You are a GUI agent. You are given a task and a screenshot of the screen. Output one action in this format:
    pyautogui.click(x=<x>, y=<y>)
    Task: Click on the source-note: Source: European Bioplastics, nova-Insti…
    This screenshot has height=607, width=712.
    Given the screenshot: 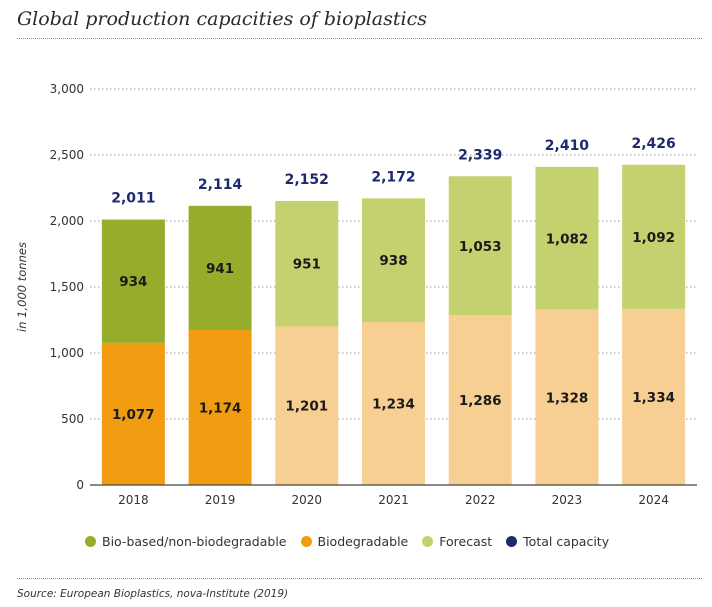 What is the action you would take?
    pyautogui.click(x=153, y=594)
    